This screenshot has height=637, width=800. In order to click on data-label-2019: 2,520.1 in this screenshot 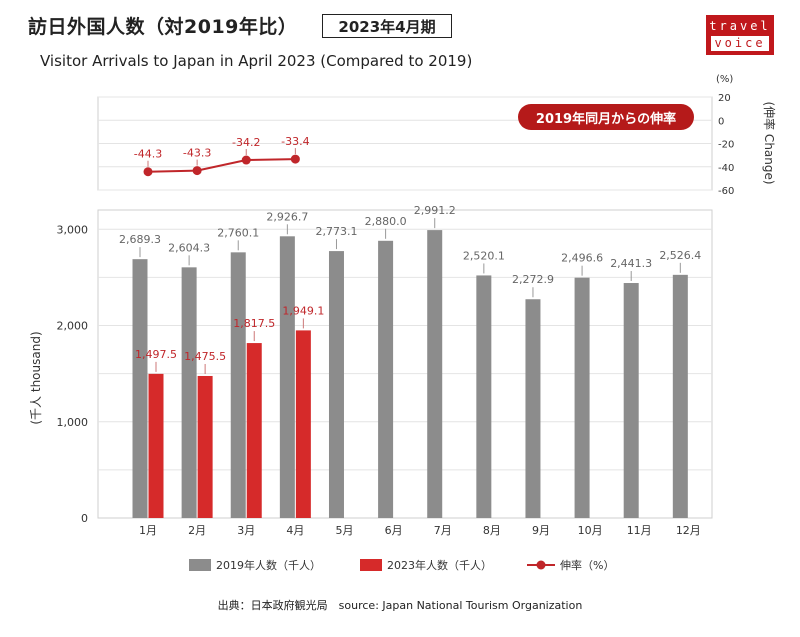, I will do `click(484, 255)`.